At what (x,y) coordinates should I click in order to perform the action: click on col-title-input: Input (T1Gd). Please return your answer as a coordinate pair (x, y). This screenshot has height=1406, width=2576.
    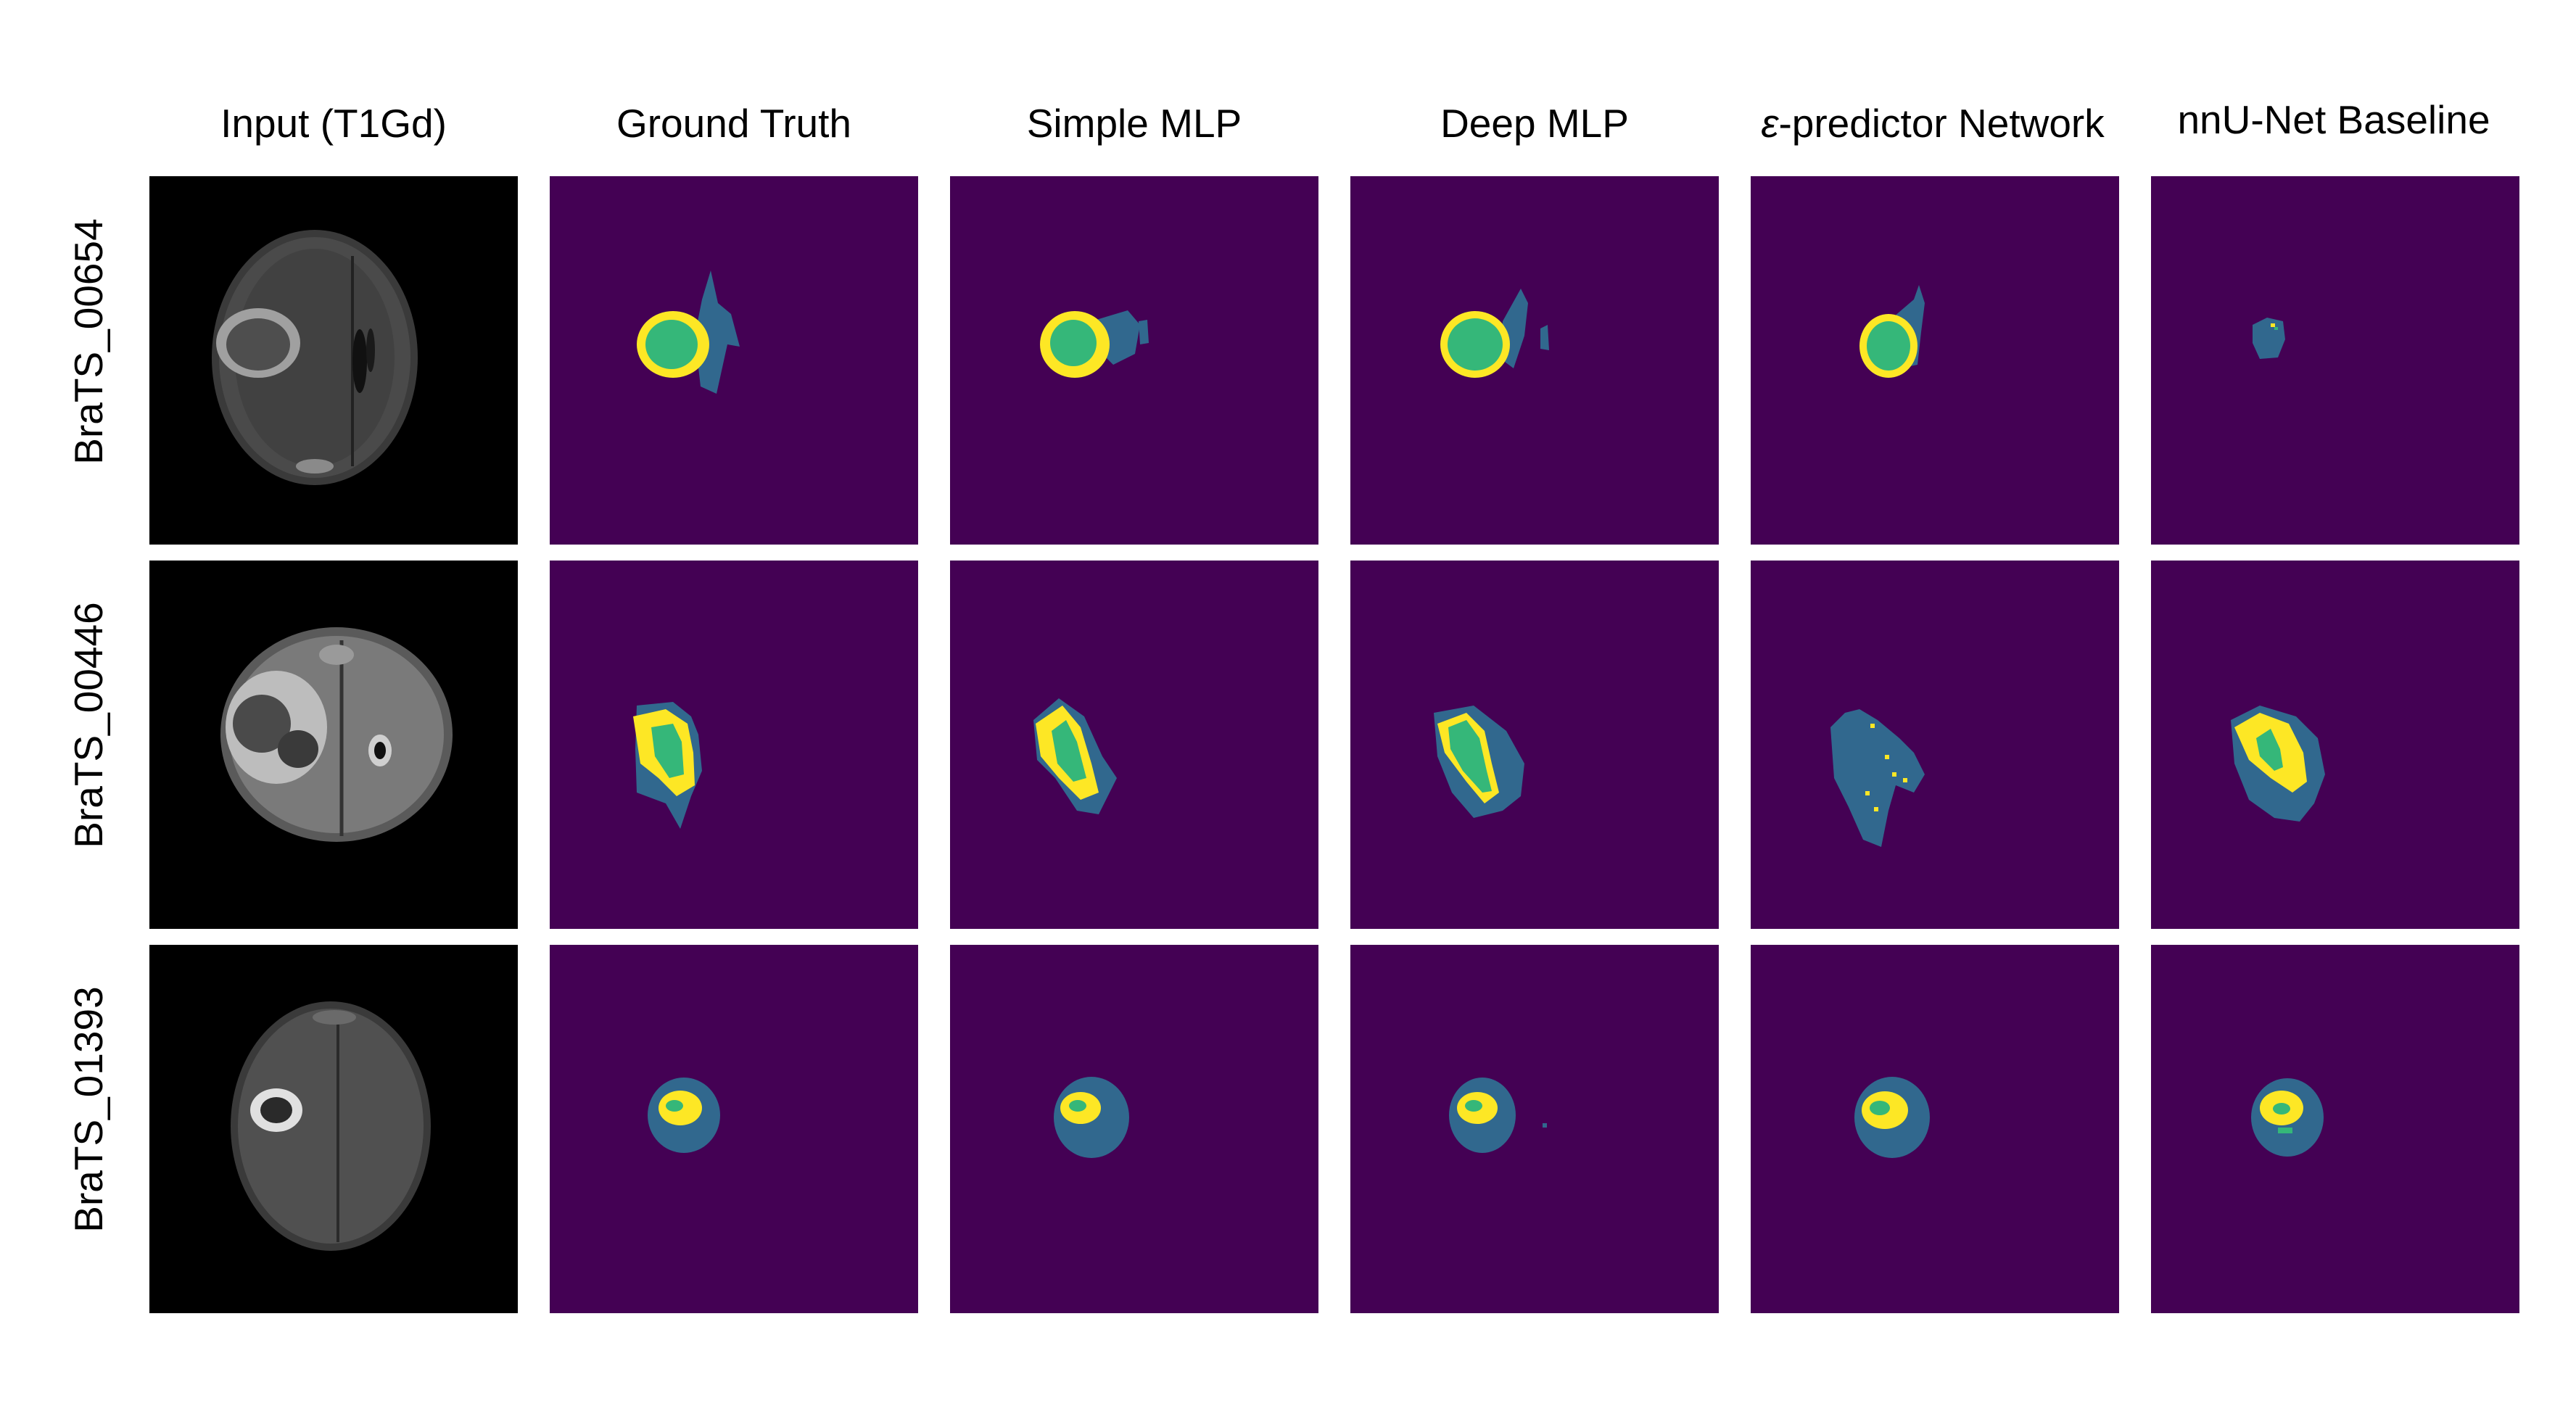
    Looking at the image, I should click on (333, 123).